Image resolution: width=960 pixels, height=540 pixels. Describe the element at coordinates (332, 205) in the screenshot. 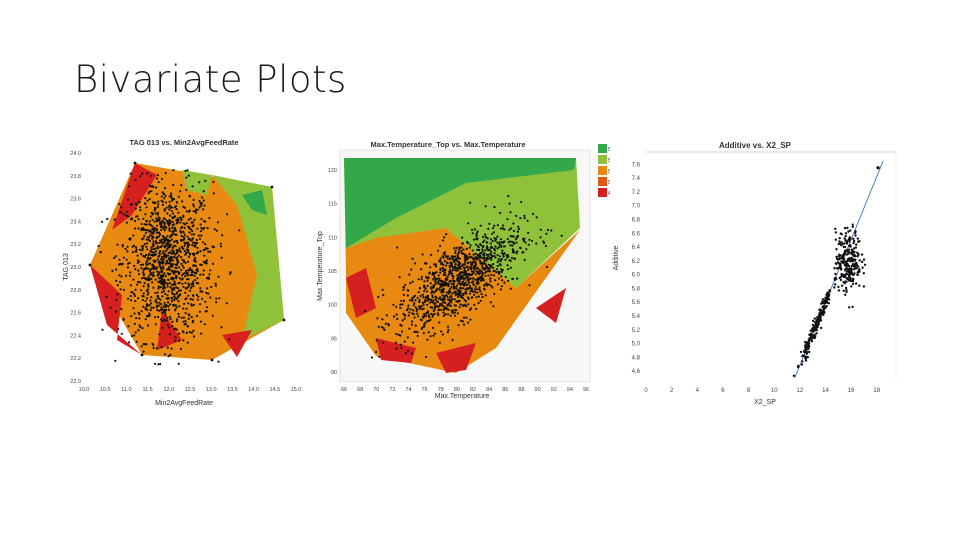

I see `y-tick-label: 115` at that location.